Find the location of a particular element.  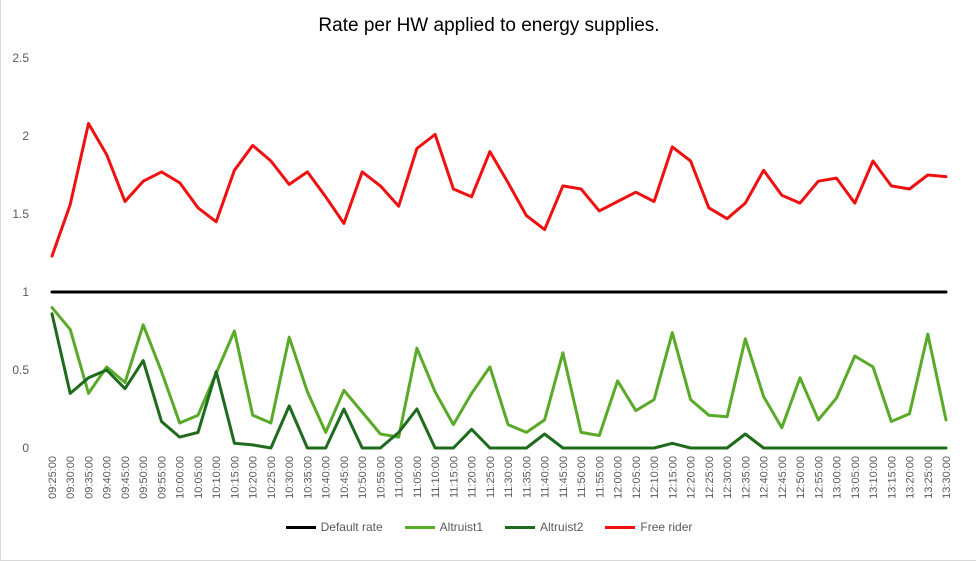

x-tick-label: 13:00:00 is located at coordinates (838, 477).